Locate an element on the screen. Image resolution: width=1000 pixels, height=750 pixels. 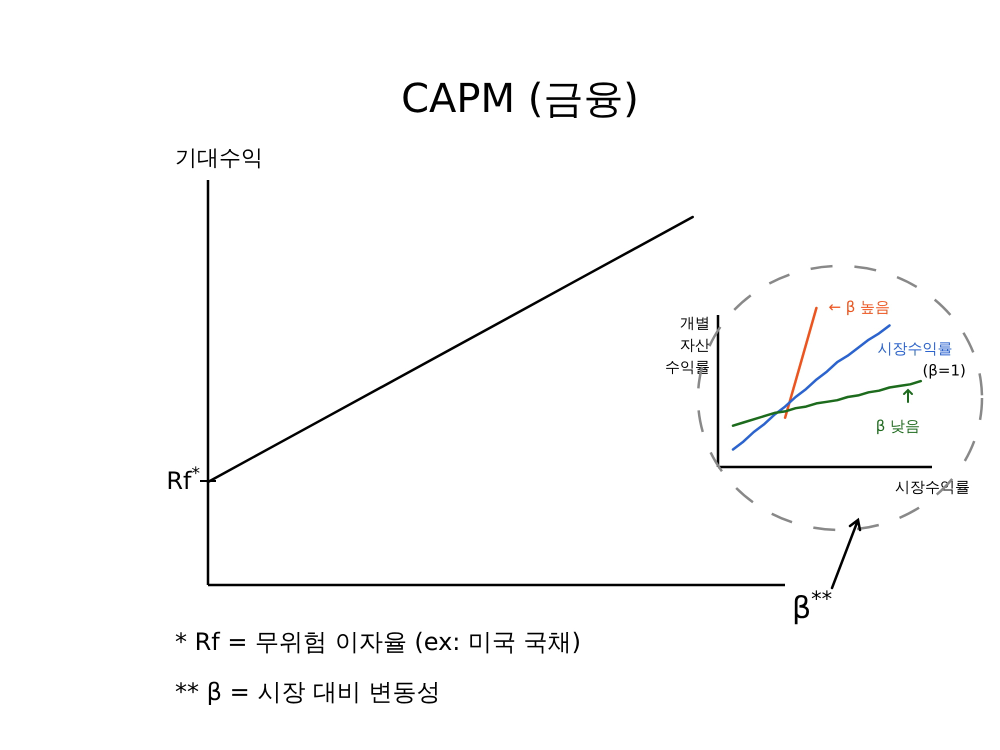
text: ** β = 시장 대비 변동성 is located at coordinates (308, 692).